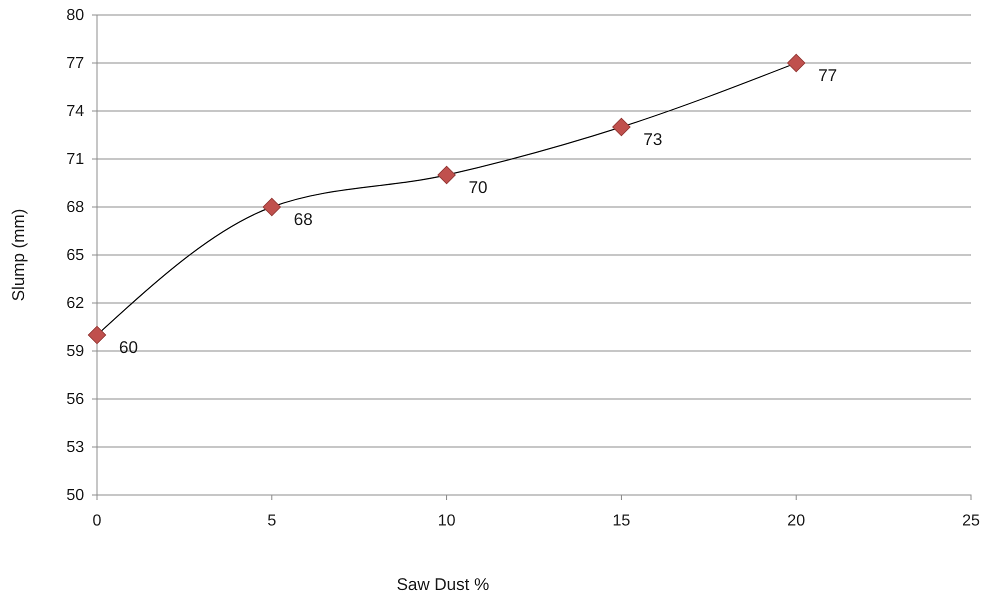  What do you see at coordinates (621, 521) in the screenshot?
I see `x-tick-label: 15` at bounding box center [621, 521].